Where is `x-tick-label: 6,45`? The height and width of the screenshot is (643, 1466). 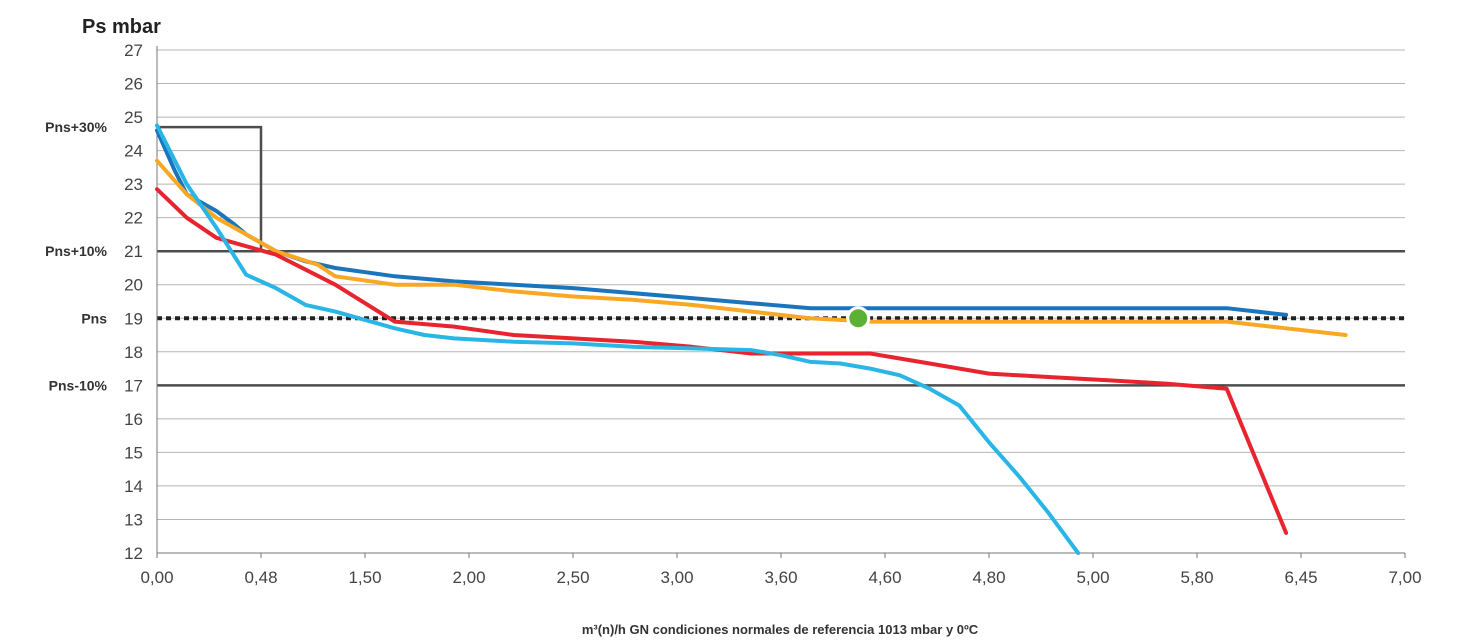 x-tick-label: 6,45 is located at coordinates (1300, 577).